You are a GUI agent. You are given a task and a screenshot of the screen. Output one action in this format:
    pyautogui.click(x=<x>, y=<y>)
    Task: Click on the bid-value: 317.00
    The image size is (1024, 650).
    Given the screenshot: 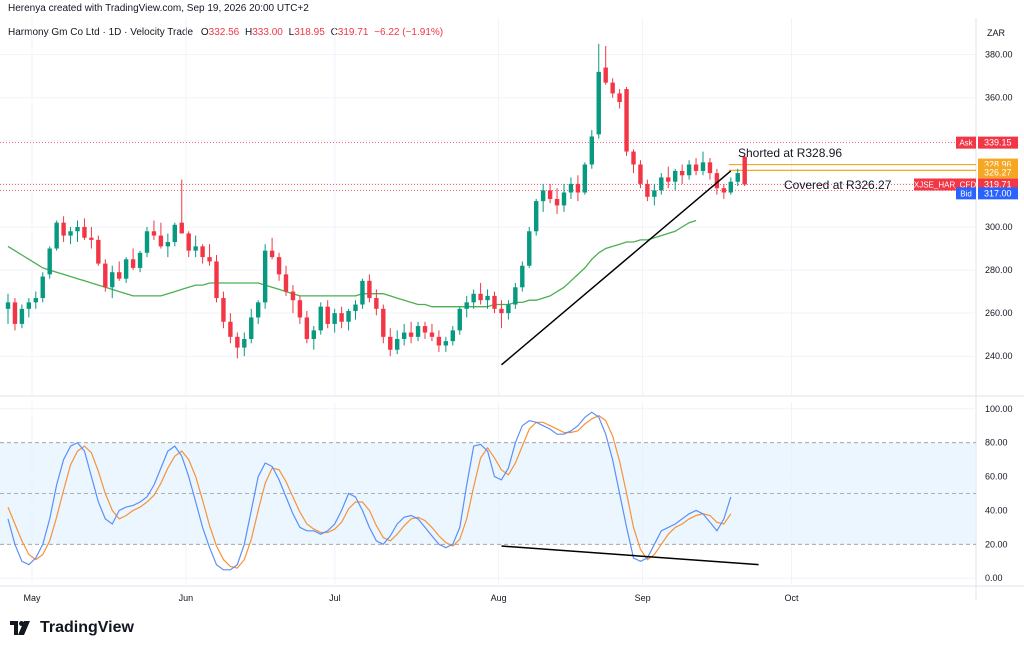 What is the action you would take?
    pyautogui.click(x=998, y=193)
    